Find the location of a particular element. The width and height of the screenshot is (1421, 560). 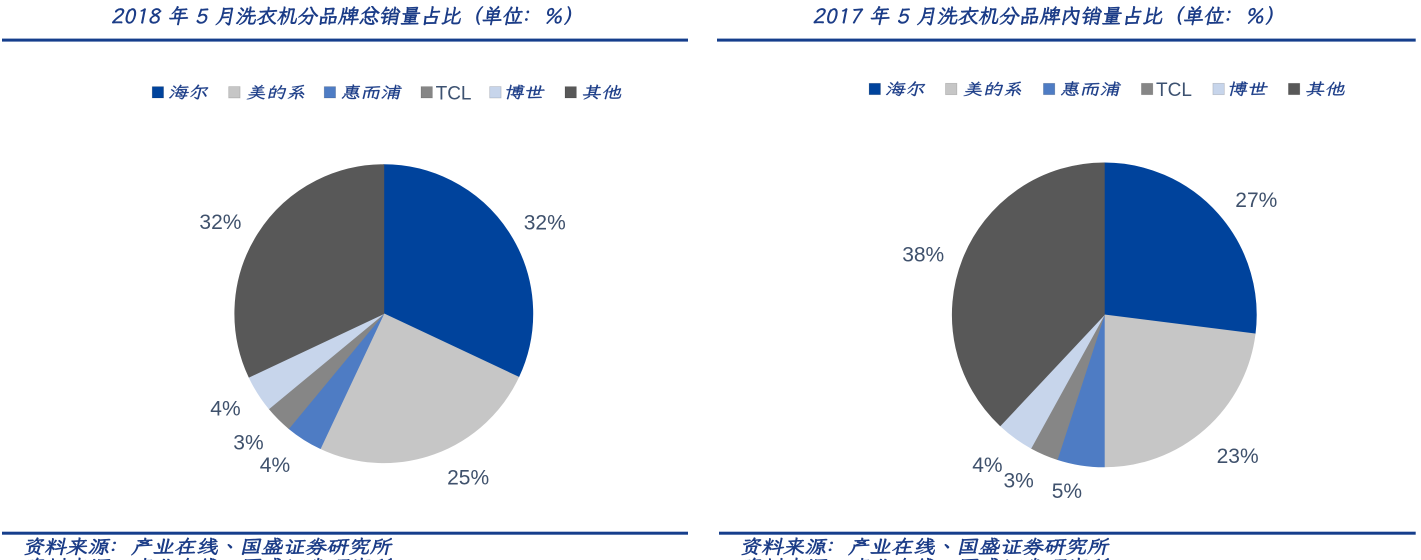

svg-text: 27% is located at coordinates (1256, 200).